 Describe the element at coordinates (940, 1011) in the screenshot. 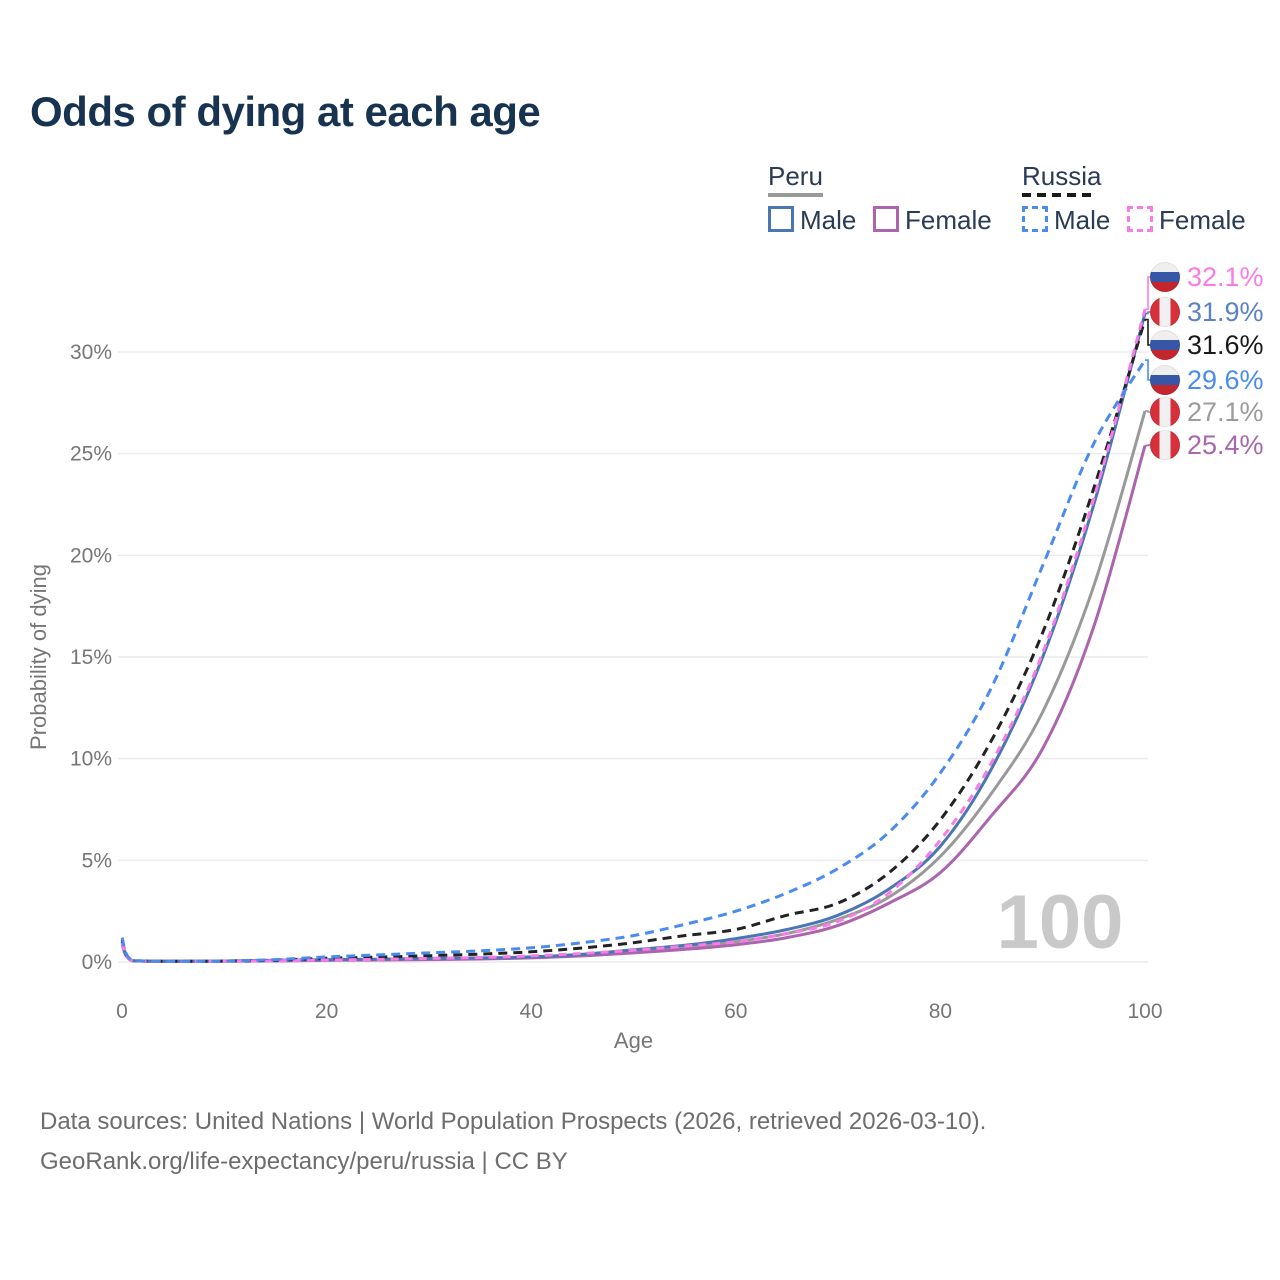

I see `x-tick-label: 80` at that location.